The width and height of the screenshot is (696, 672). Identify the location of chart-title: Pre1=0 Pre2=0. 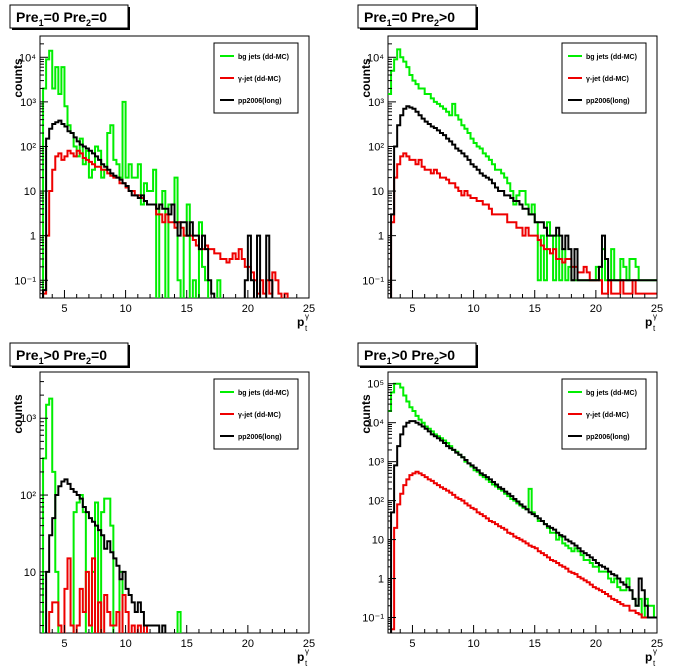
(69, 17).